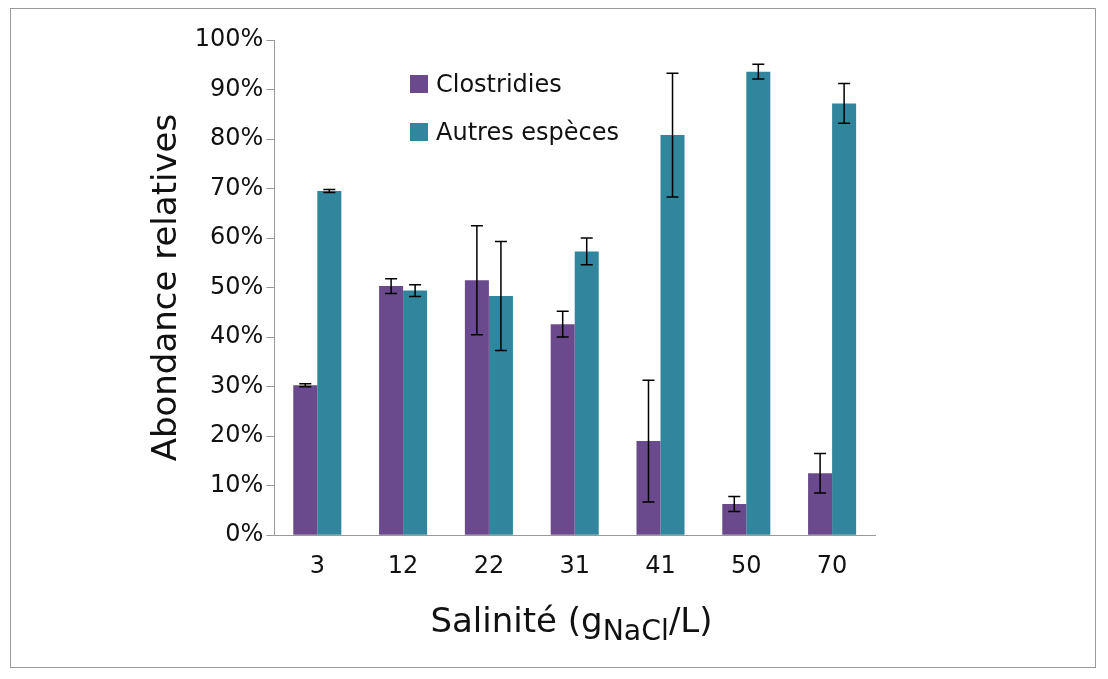 The width and height of the screenshot is (1108, 679). What do you see at coordinates (317, 564) in the screenshot?
I see `x-tick-label: 3` at bounding box center [317, 564].